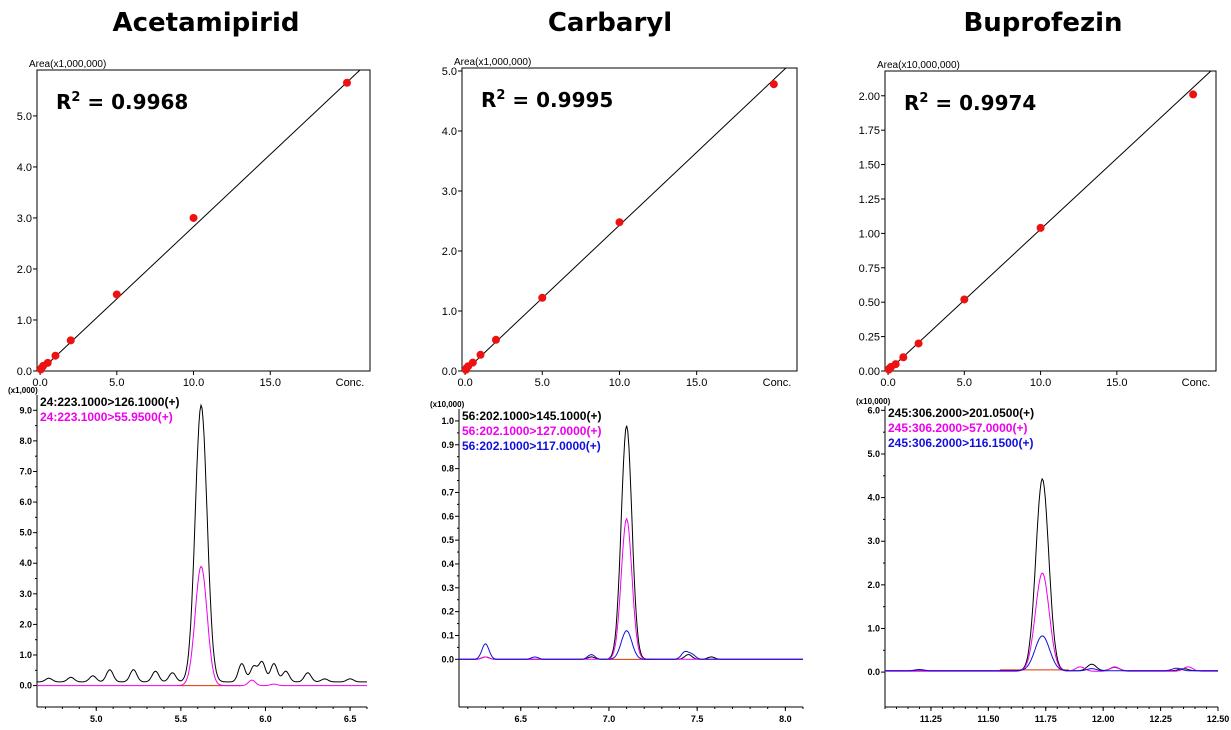 This screenshot has width=1231, height=730. Describe the element at coordinates (1116, 383) in the screenshot. I see `chart-3-xtick-label: 15.0` at that location.